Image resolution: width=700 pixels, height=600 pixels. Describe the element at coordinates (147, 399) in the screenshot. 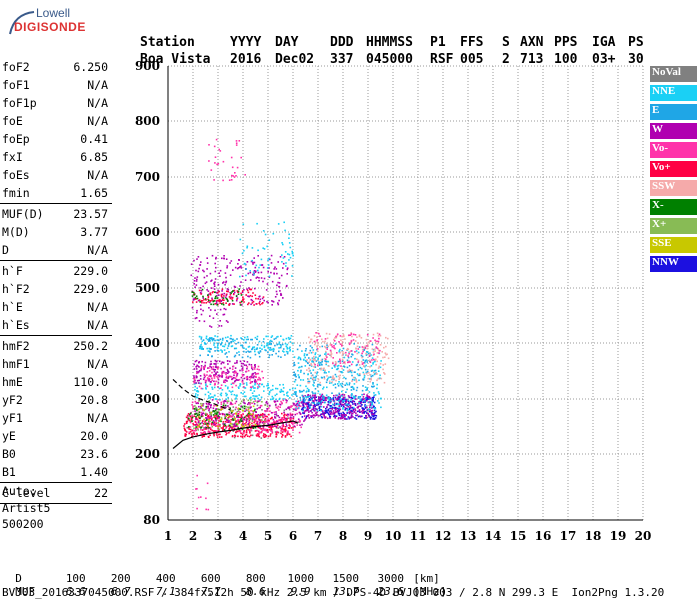

I see `y-tick-label: 300` at that location.